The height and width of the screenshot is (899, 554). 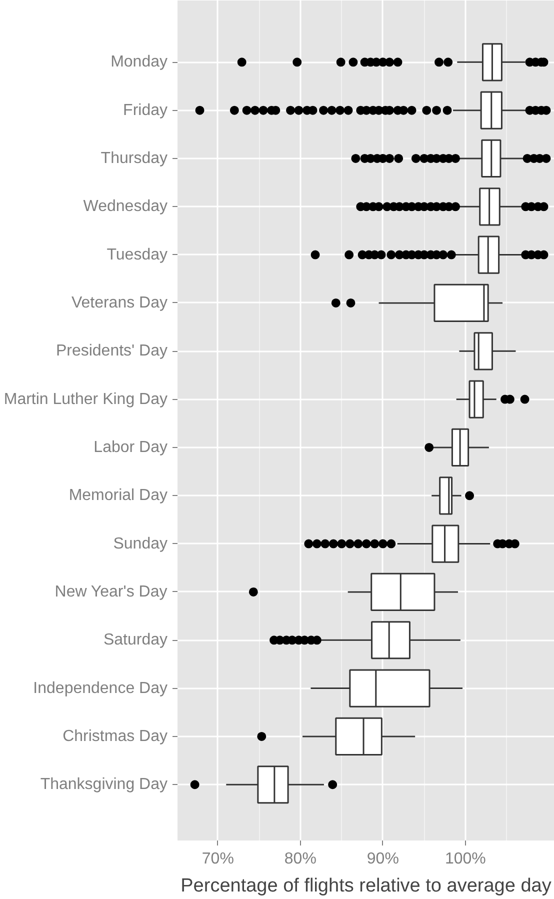 I want to click on y-tick-label: Thanksgiving Day, so click(x=104, y=785).